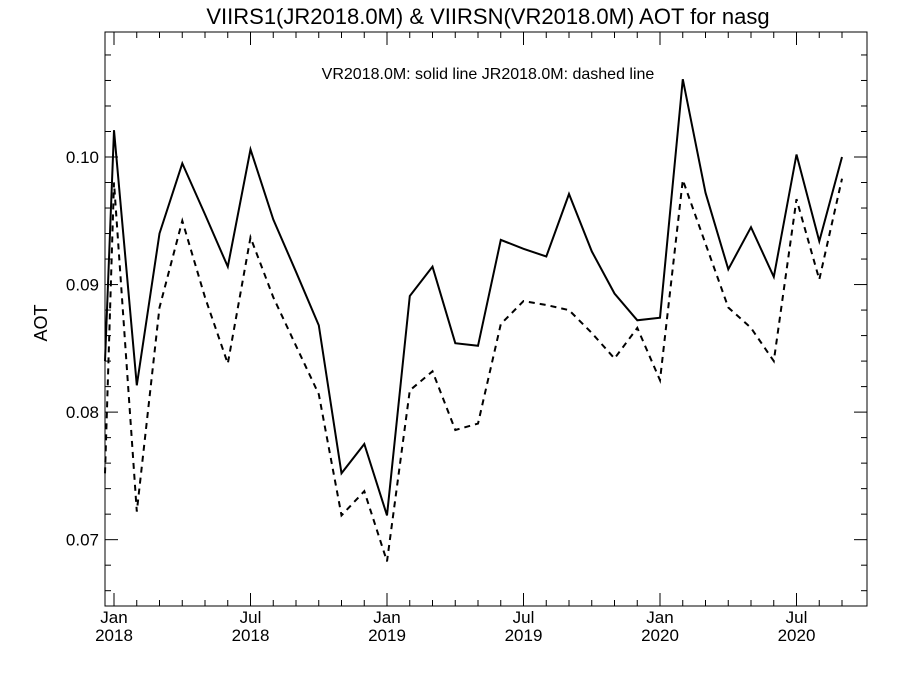 This screenshot has width=900, height=675. Describe the element at coordinates (41, 322) in the screenshot. I see `y-axis-label: AOT` at that location.